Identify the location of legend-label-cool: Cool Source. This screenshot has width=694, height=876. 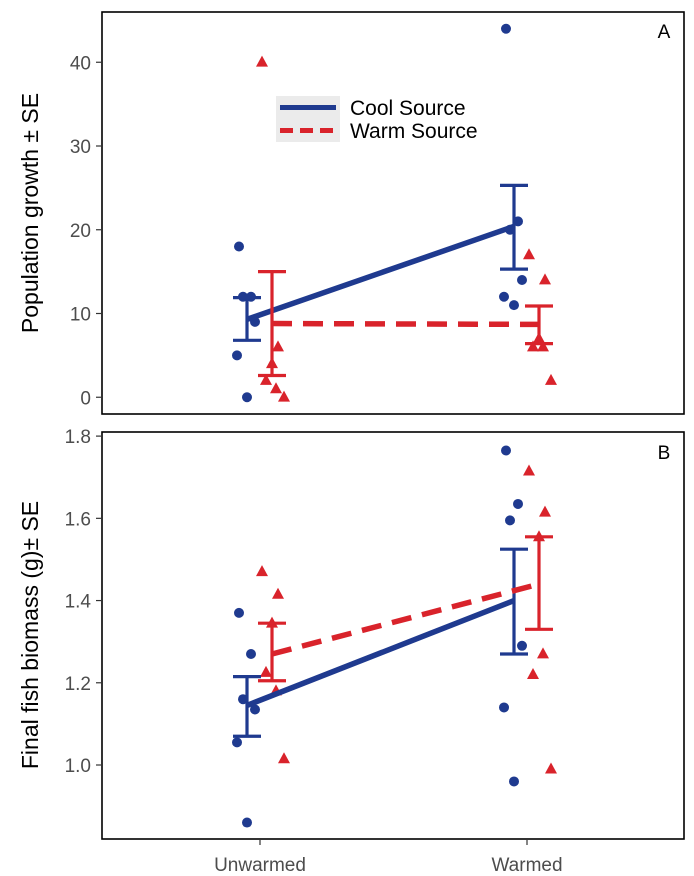
(408, 108).